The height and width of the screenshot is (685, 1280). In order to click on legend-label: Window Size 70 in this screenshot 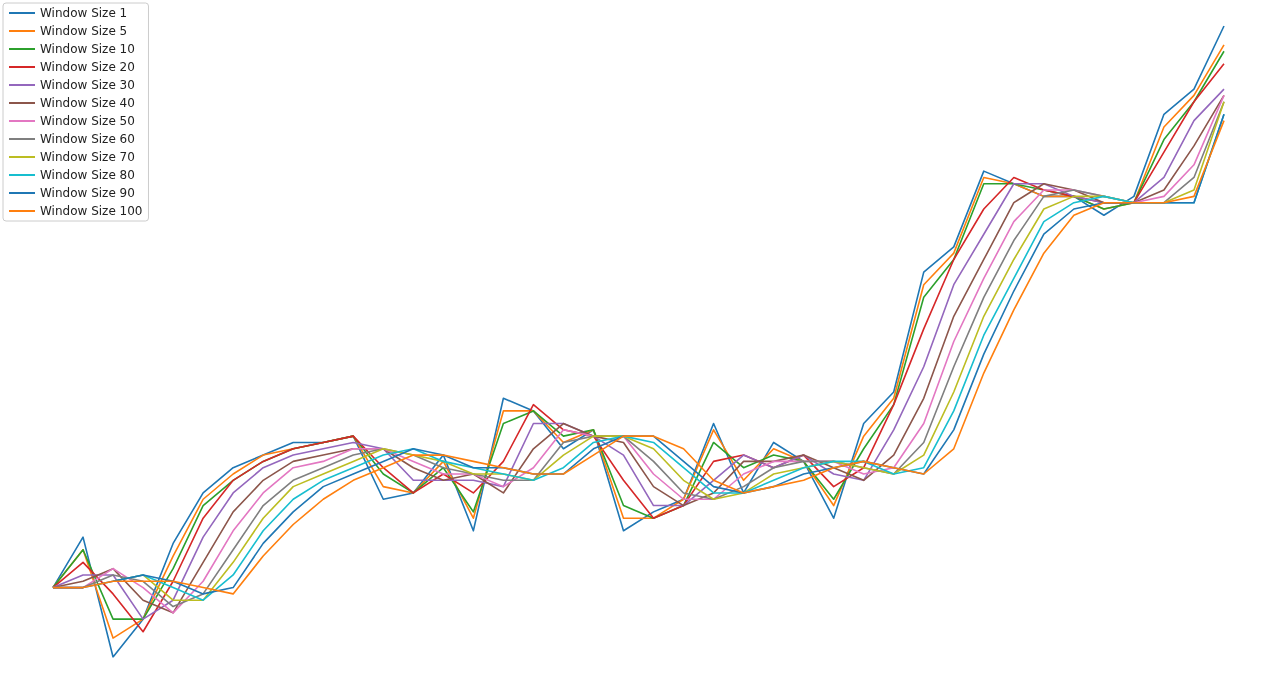, I will do `click(87, 157)`.